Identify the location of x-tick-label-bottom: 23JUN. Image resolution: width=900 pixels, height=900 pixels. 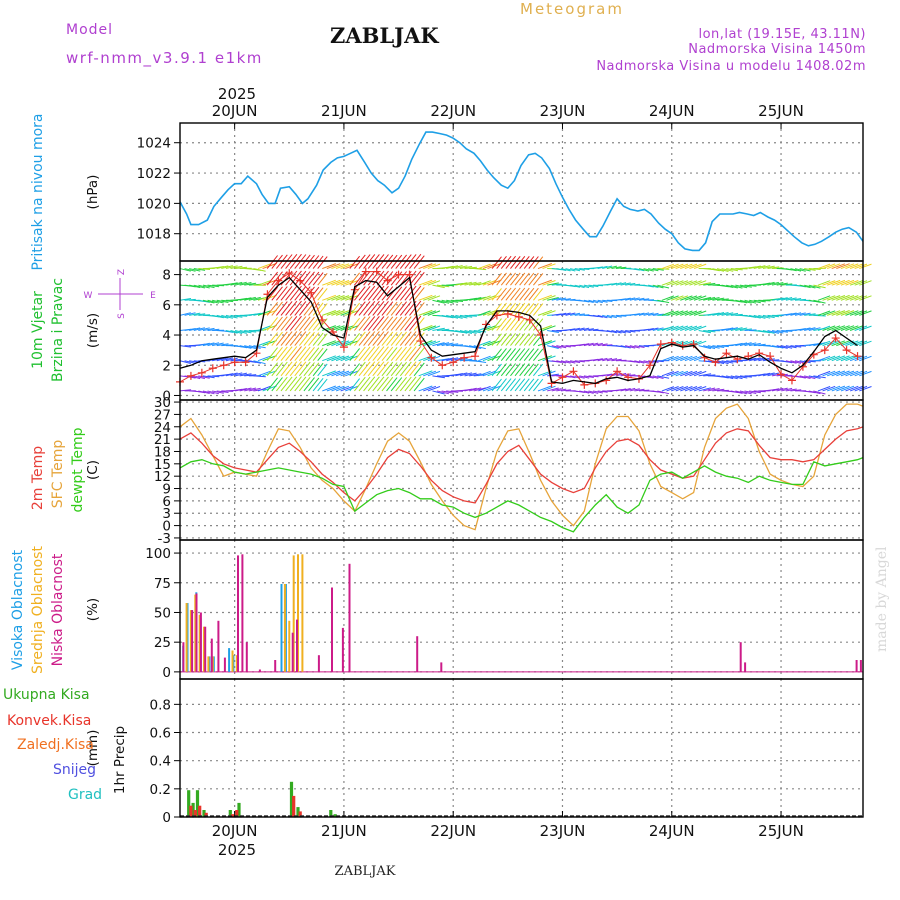
(563, 831).